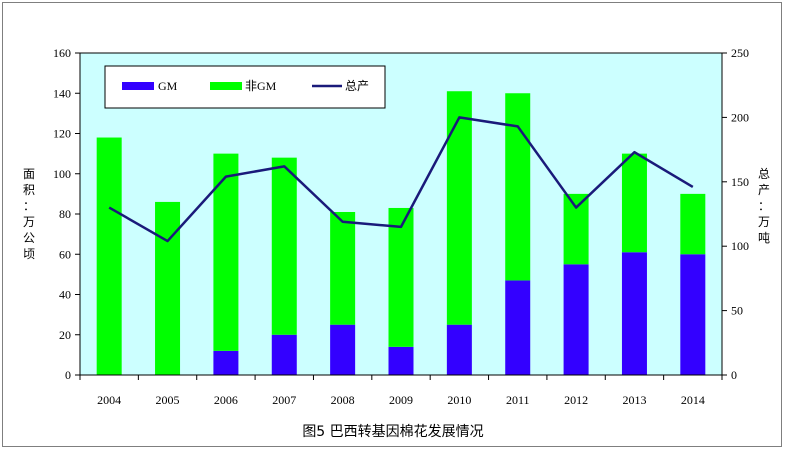 The image size is (786, 451). What do you see at coordinates (65, 335) in the screenshot?
I see `tick-label-left-20: 20` at bounding box center [65, 335].